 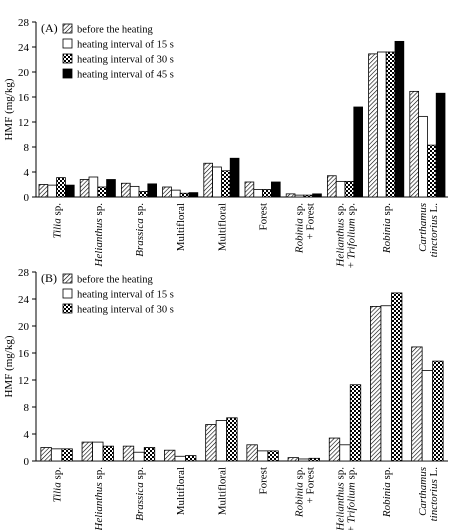 I want to click on panel-b-category-label: + Trifolium sp., so click(x=352, y=498).